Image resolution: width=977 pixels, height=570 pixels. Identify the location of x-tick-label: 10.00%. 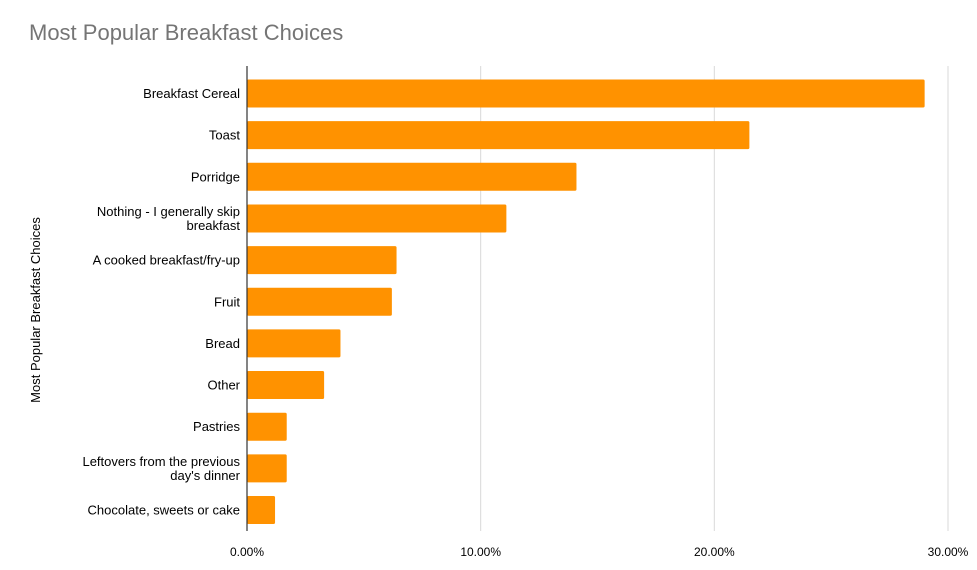
(480, 552).